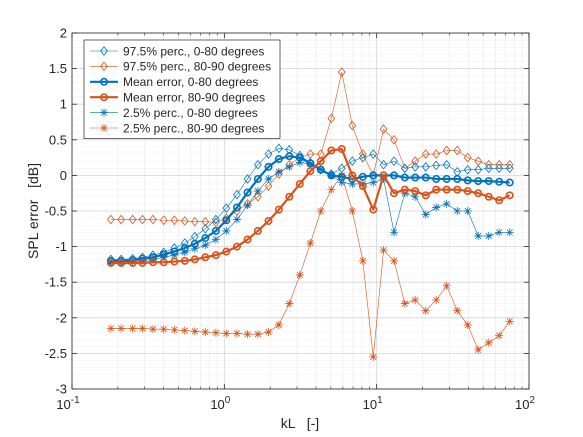 This screenshot has width=583, height=437. I want to click on legend-label: 97.5% perc., 80-90 degrees, so click(197, 67).